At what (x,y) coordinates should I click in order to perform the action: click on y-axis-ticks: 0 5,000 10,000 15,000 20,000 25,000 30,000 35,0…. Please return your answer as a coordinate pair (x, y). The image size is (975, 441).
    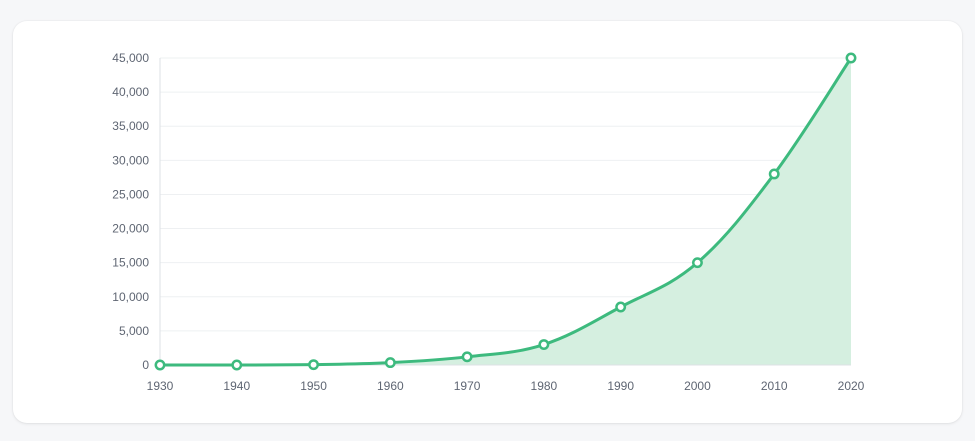
    Looking at the image, I should click on (130, 211).